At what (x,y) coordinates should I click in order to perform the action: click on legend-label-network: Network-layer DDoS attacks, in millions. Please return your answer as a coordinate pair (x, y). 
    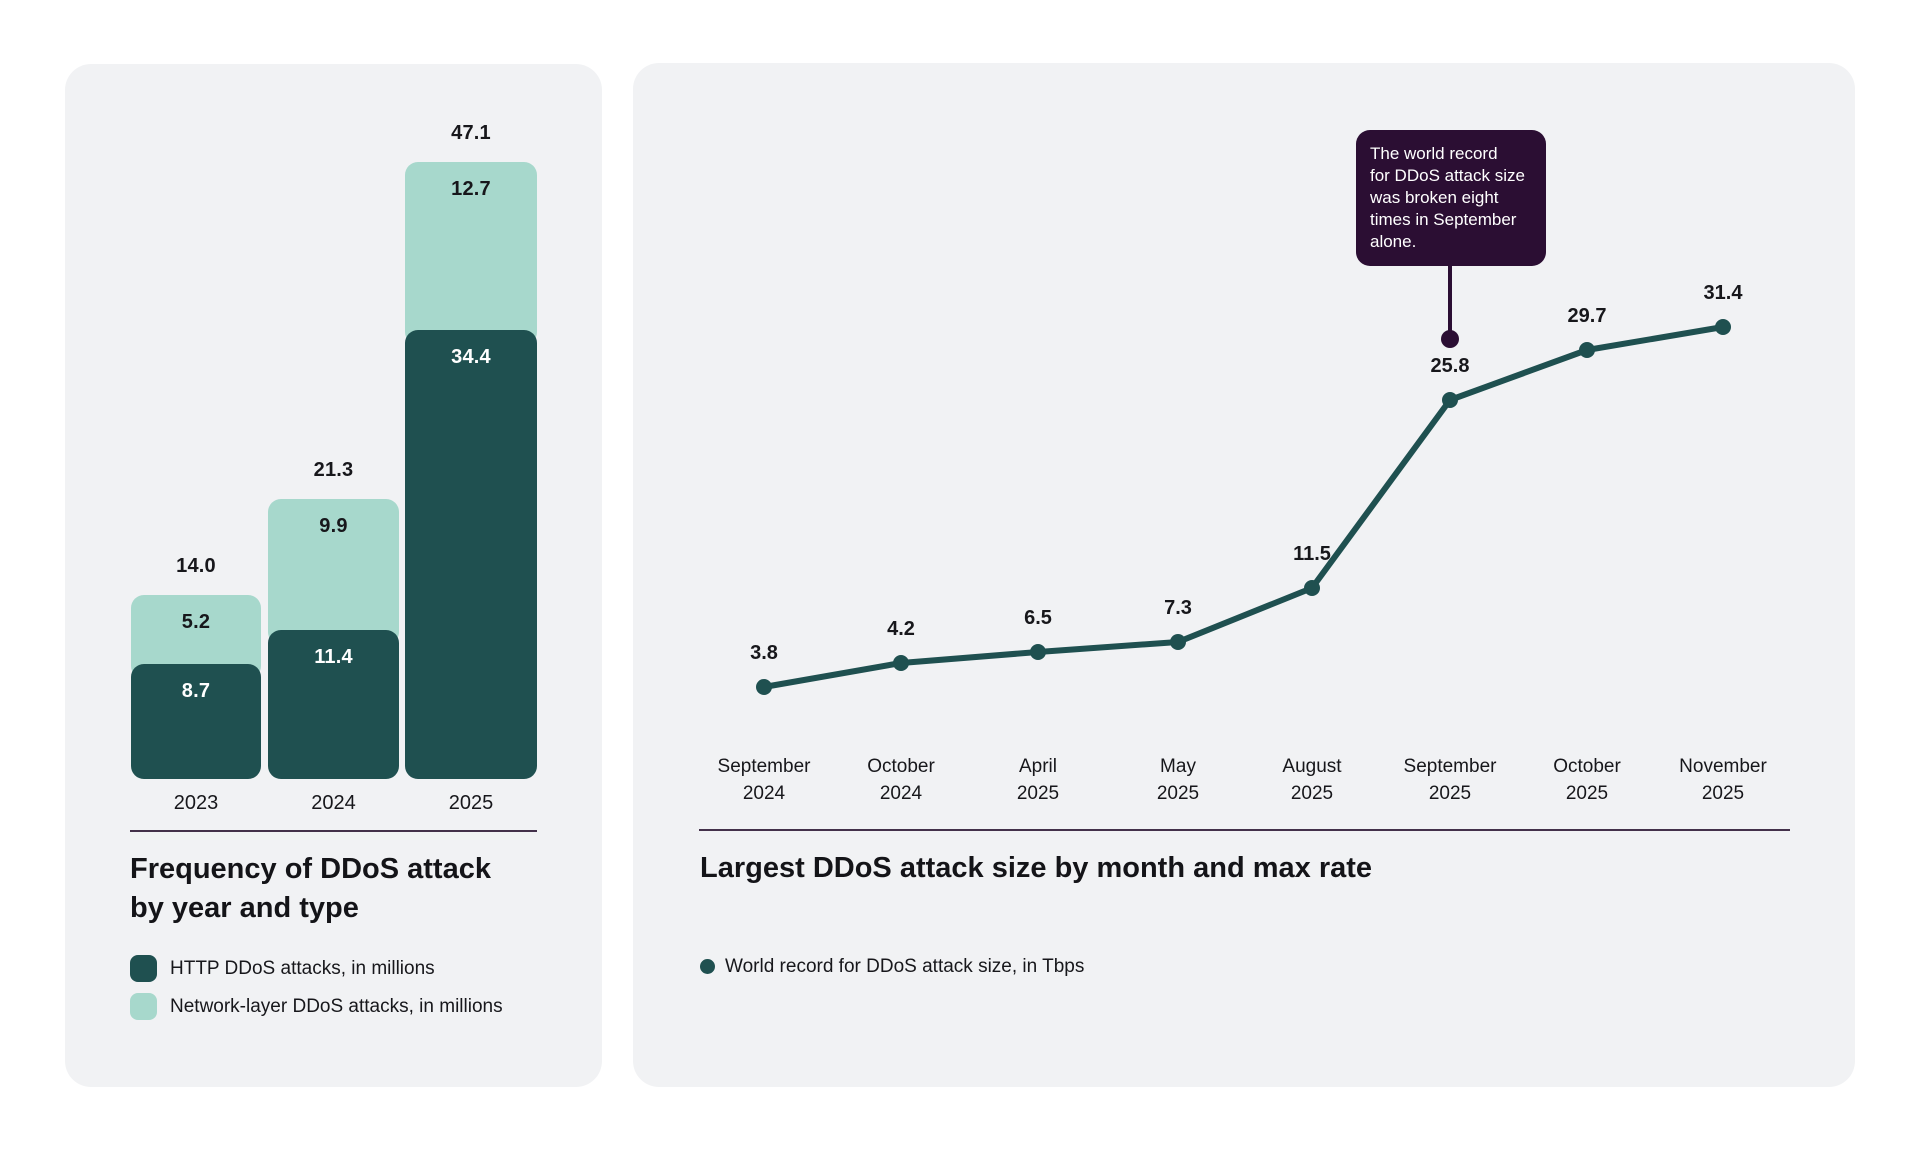
    Looking at the image, I should click on (336, 1006).